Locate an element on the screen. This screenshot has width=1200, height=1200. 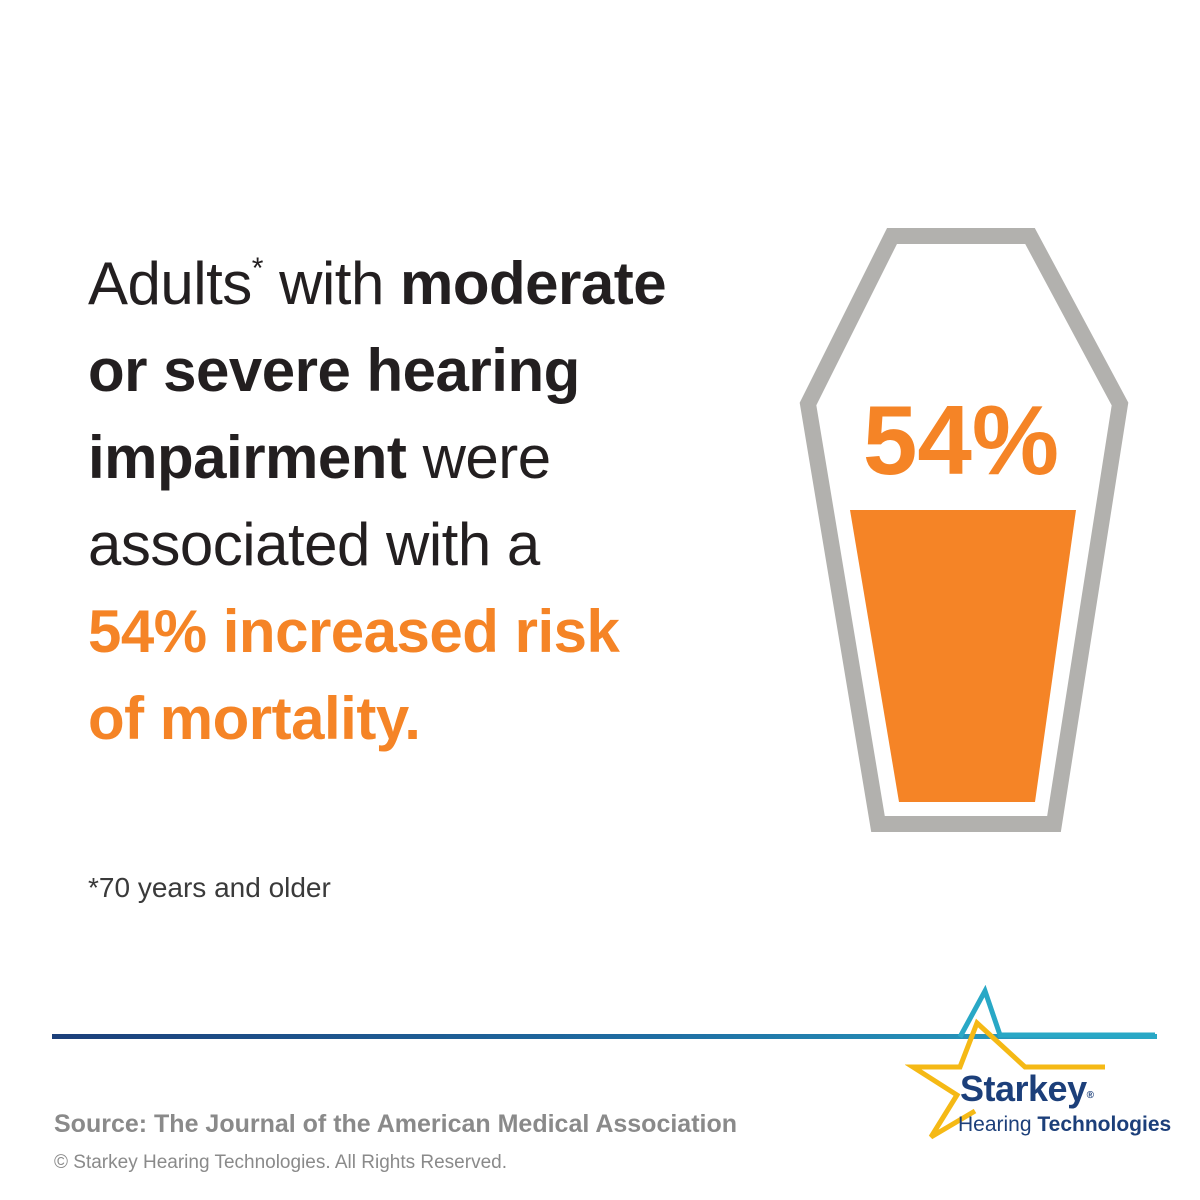
brand-name-text: Starkey is located at coordinates (1023, 1088).